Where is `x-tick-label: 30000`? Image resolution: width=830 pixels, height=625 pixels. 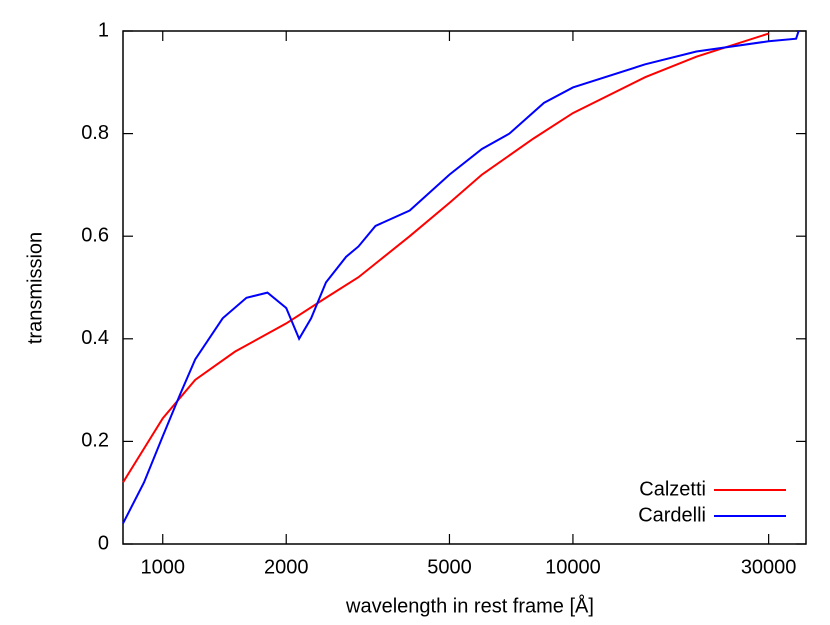
x-tick-label: 30000 is located at coordinates (769, 567).